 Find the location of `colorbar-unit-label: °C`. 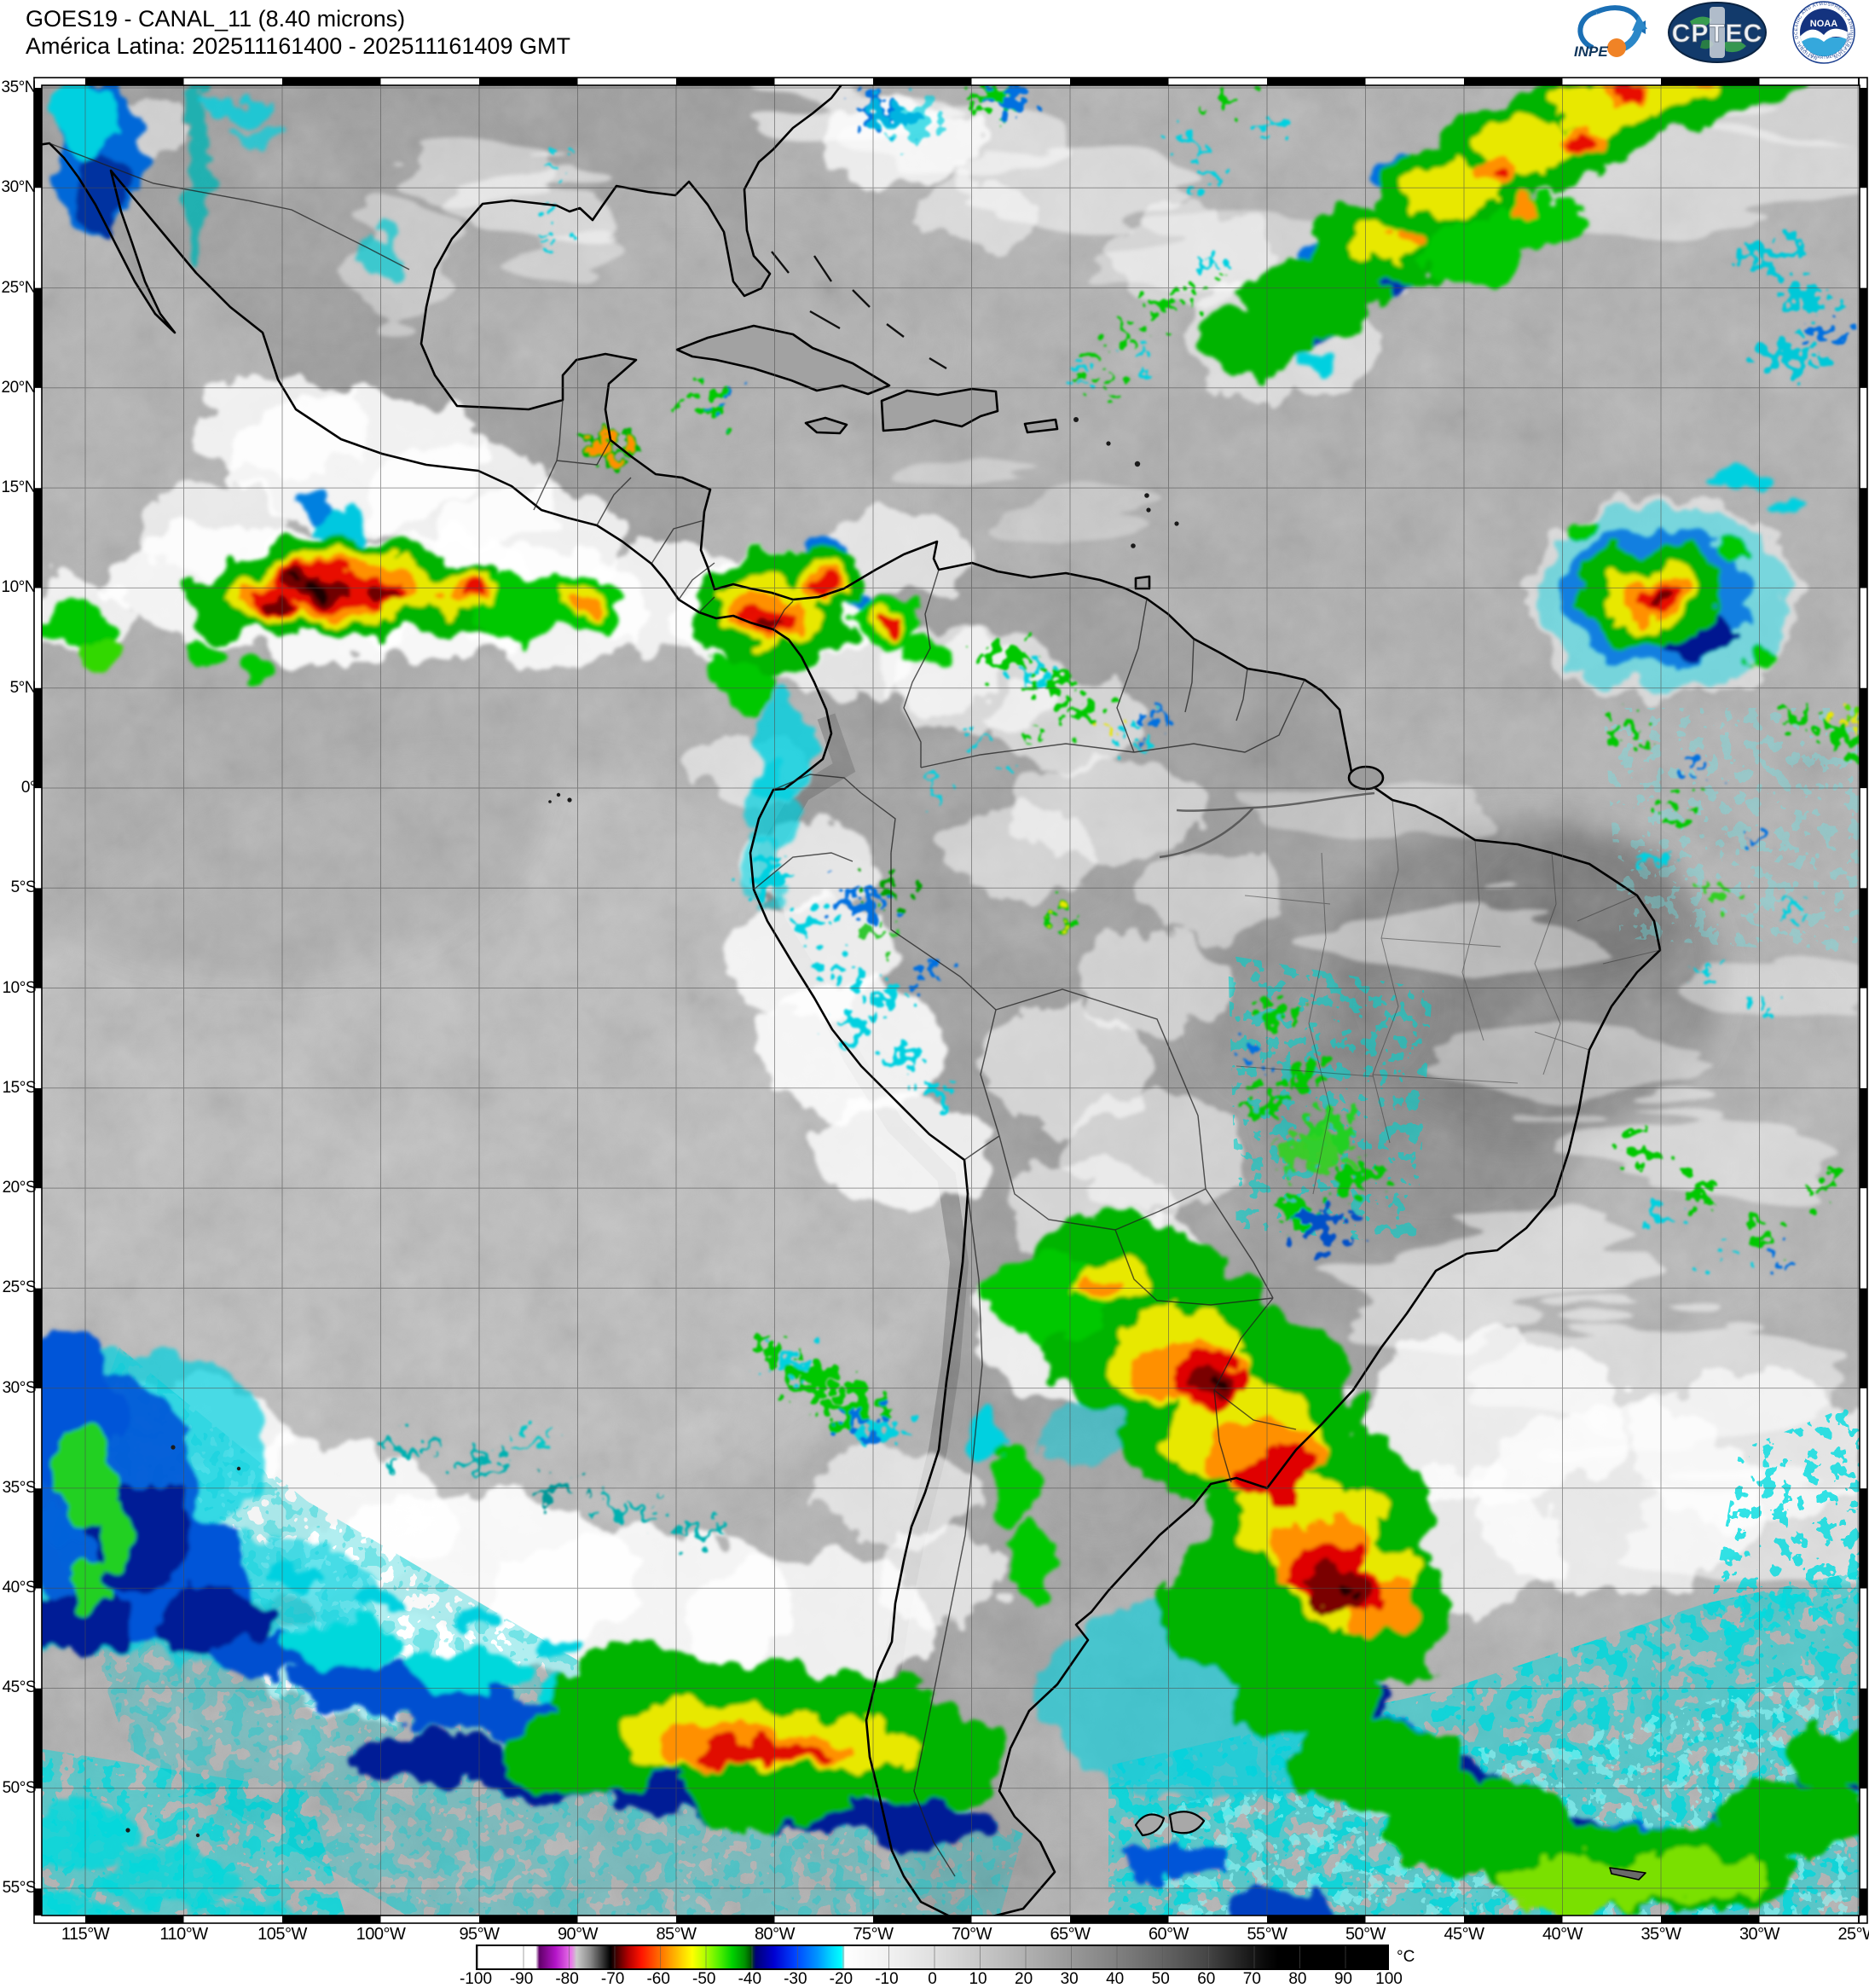

colorbar-unit-label: °C is located at coordinates (1406, 1957).